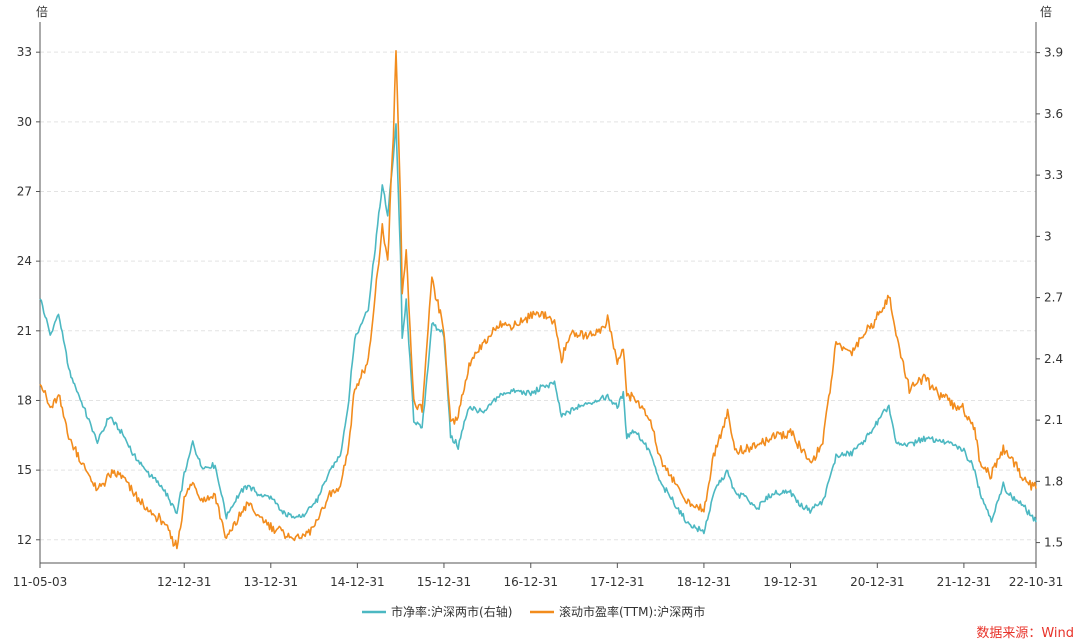 Image resolution: width=1080 pixels, height=644 pixels. I want to click on right-tick-label: 3.6, so click(1053, 114).